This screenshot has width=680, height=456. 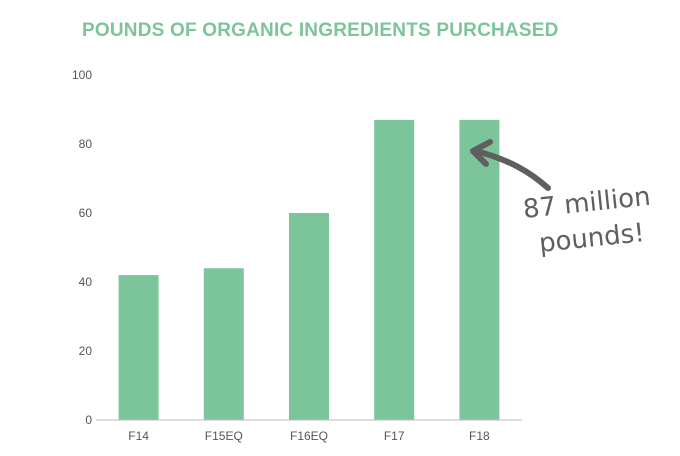 What do you see at coordinates (82, 75) in the screenshot?
I see `y-tick-label: 100` at bounding box center [82, 75].